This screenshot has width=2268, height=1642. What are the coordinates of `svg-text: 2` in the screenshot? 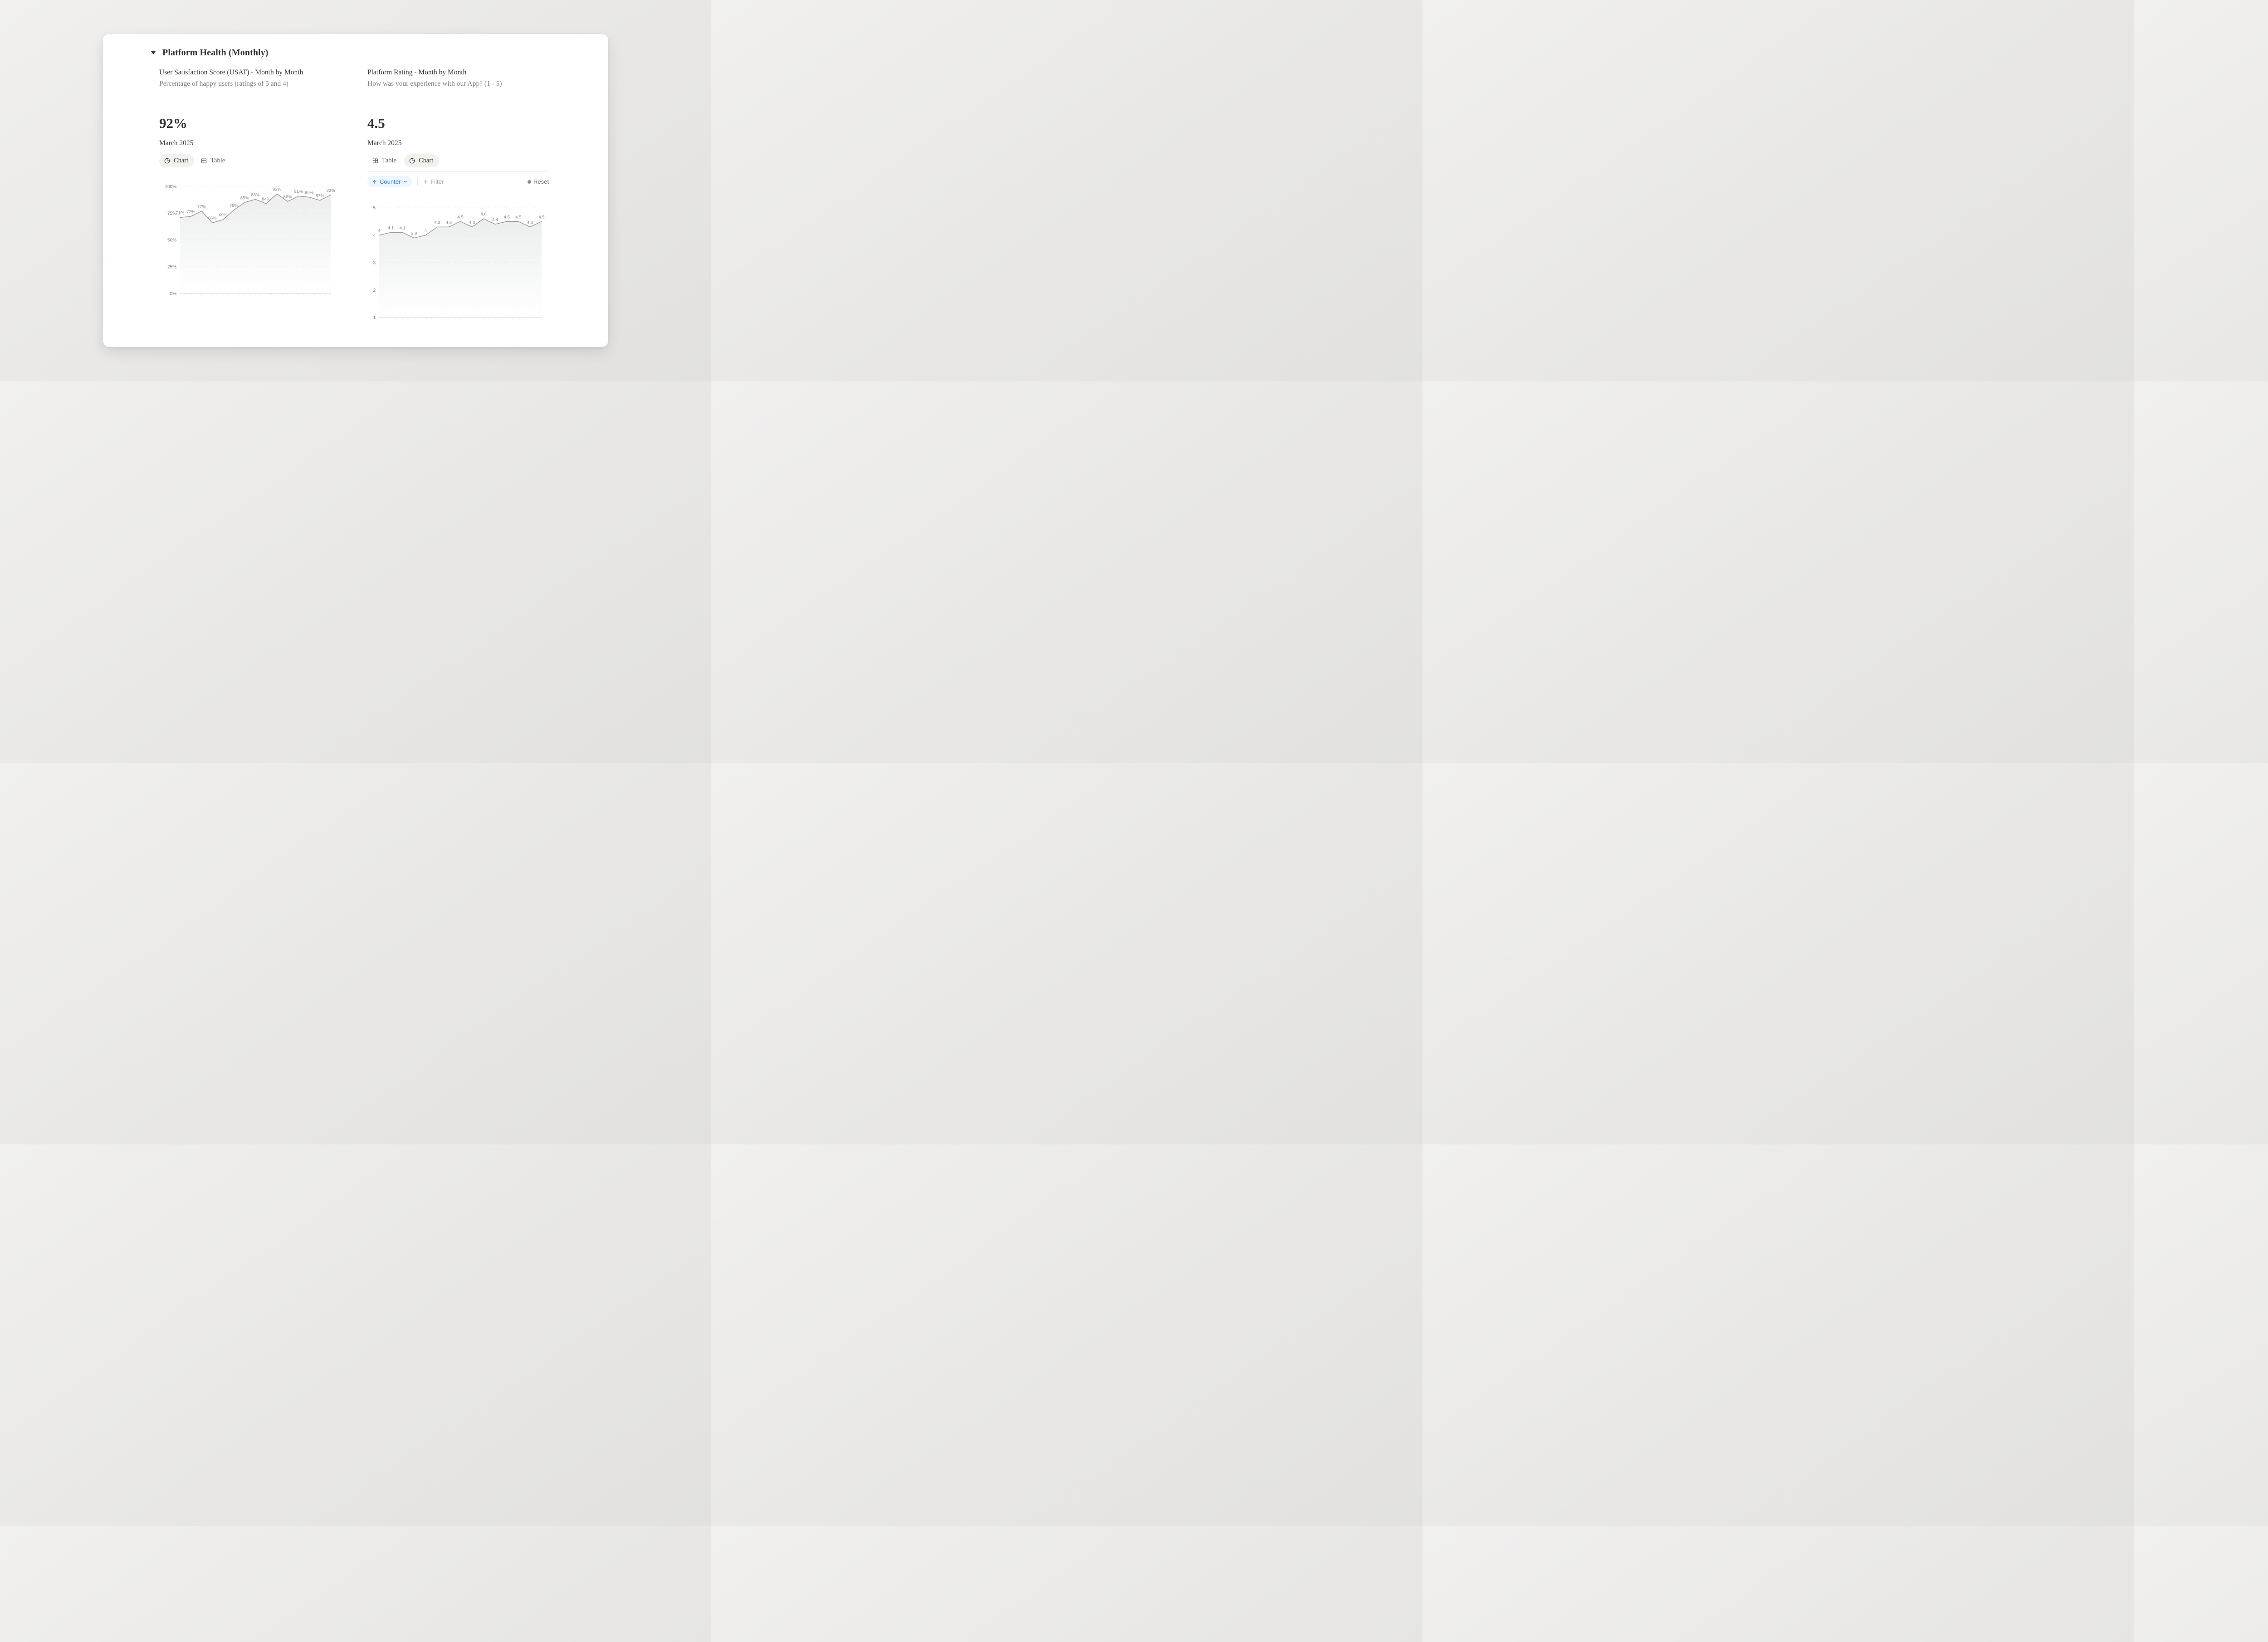 It's located at (374, 291).